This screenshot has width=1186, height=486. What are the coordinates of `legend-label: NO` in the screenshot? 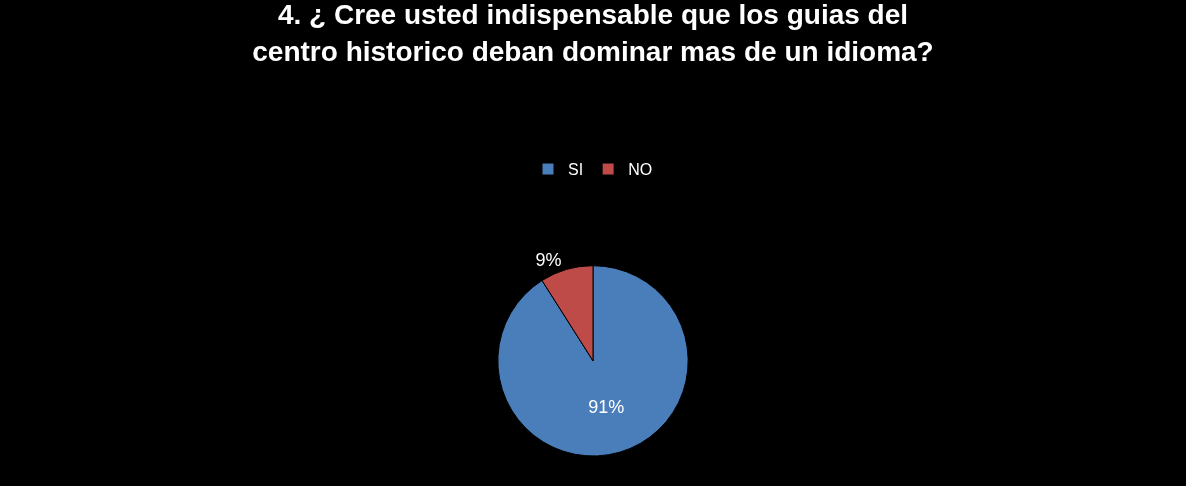 It's located at (640, 170).